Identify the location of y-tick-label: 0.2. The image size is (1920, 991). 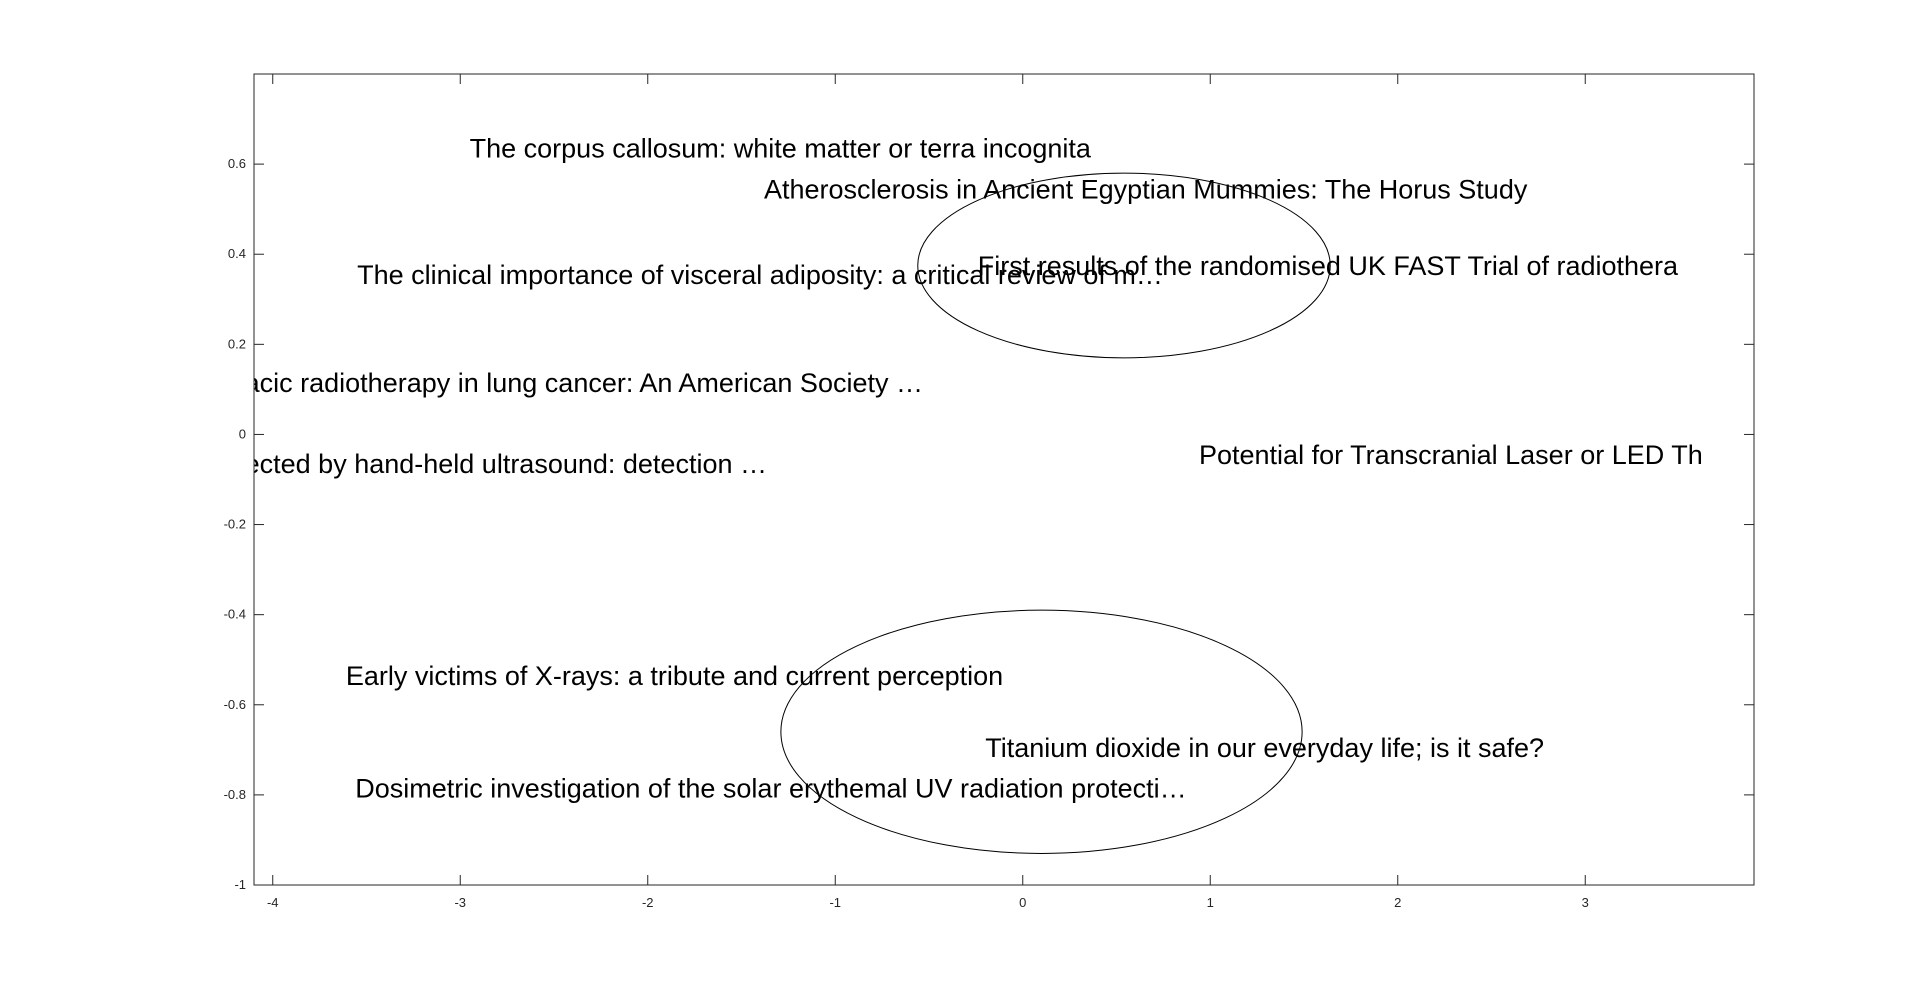
(237, 343).